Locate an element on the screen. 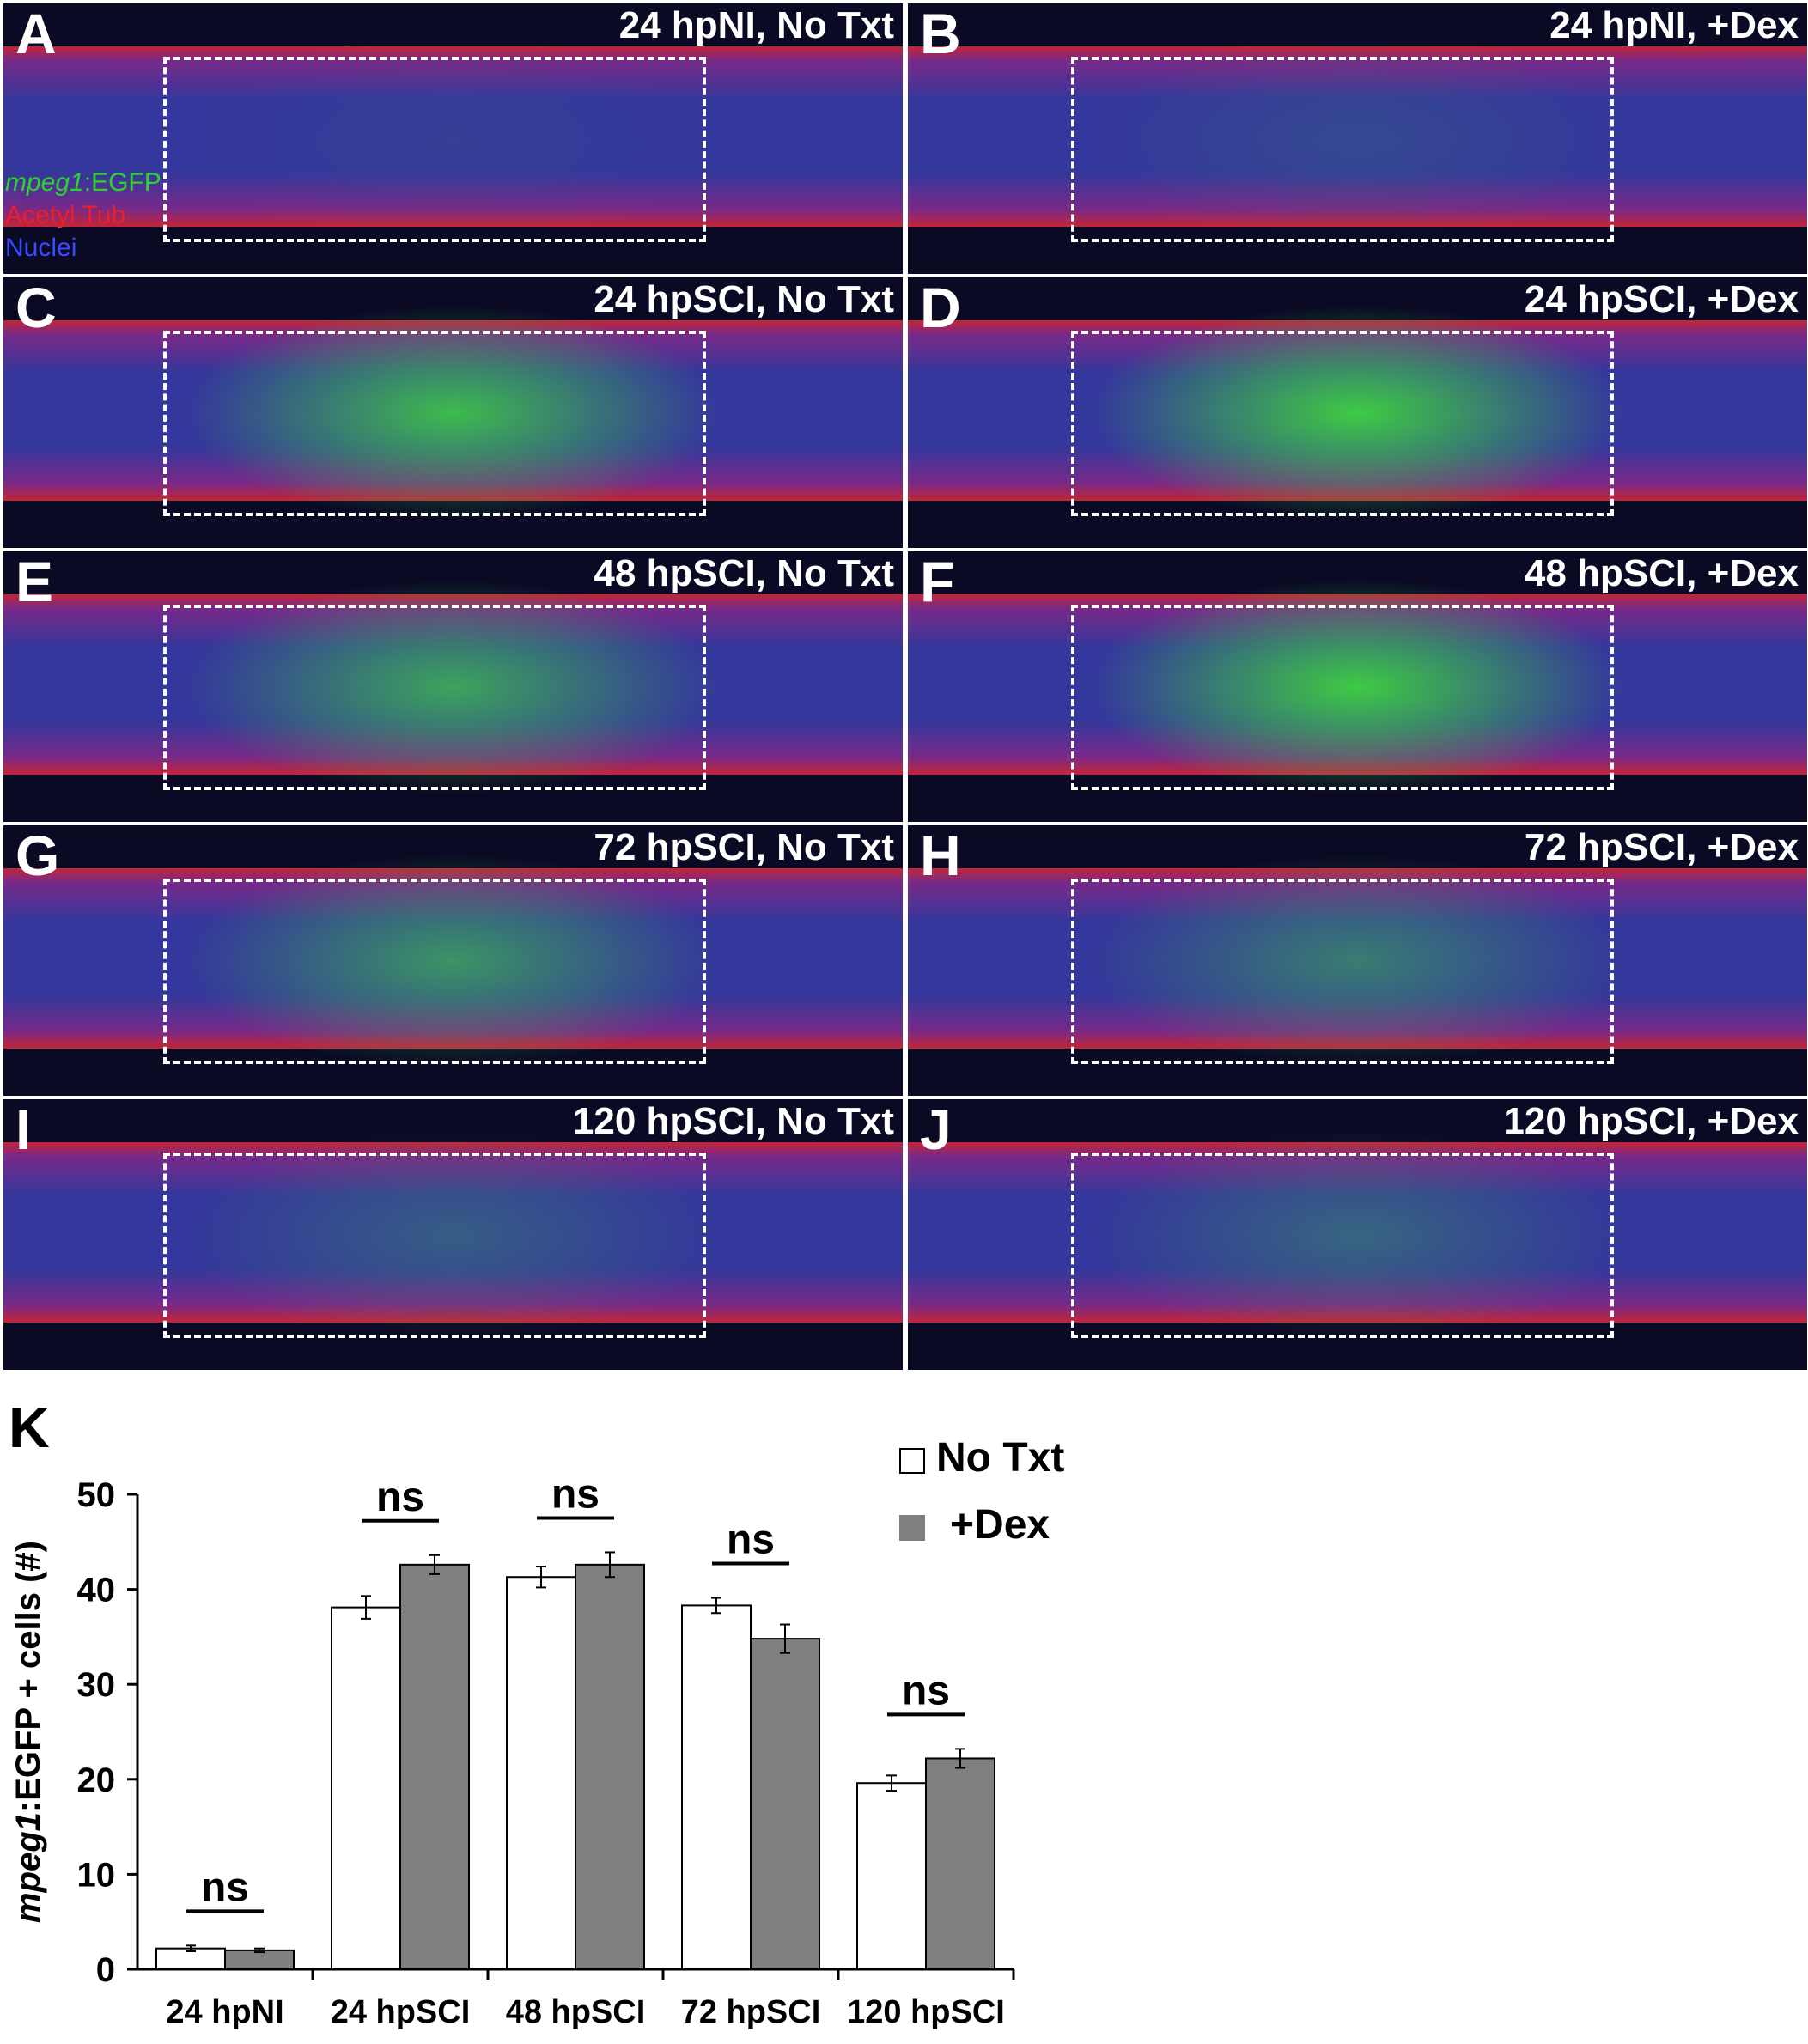 The height and width of the screenshot is (2044, 1808). stain-legend-entry: Nuclei is located at coordinates (40, 248).